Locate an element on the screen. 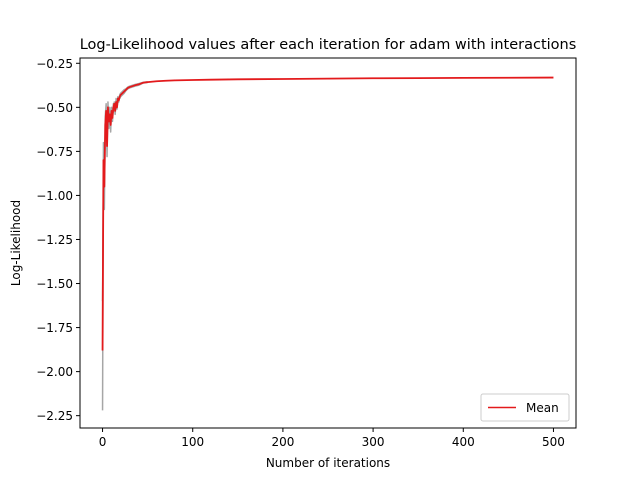  y-tick-label: −0.25 is located at coordinates (54, 64).